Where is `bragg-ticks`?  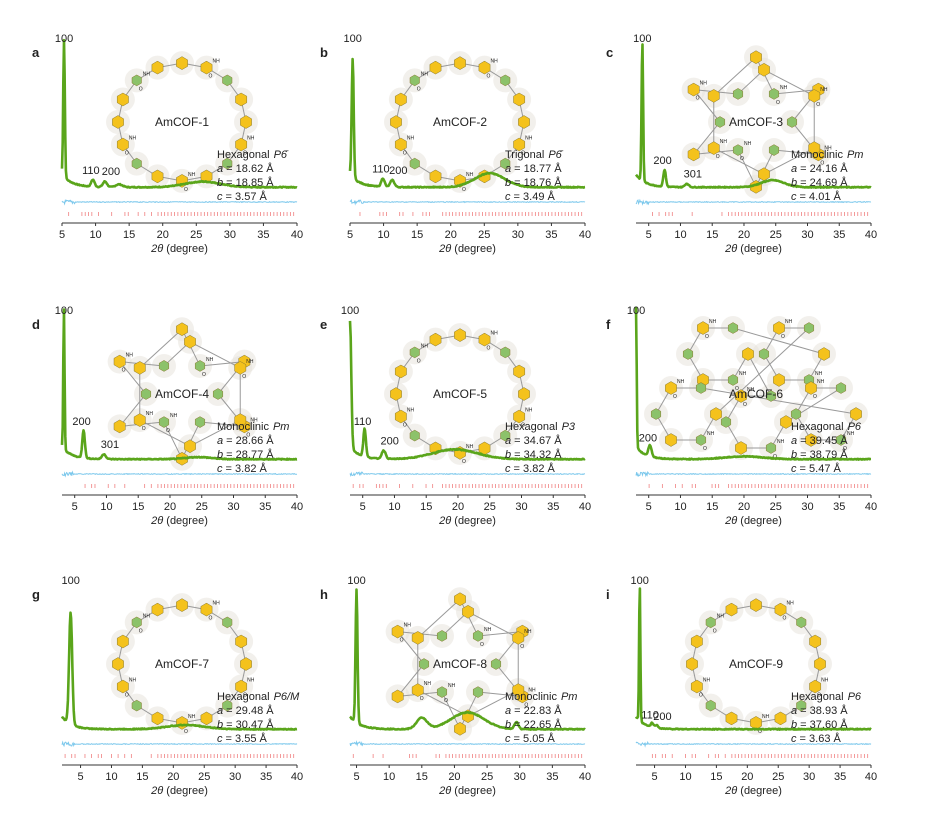
bragg-ticks is located at coordinates (179, 756).